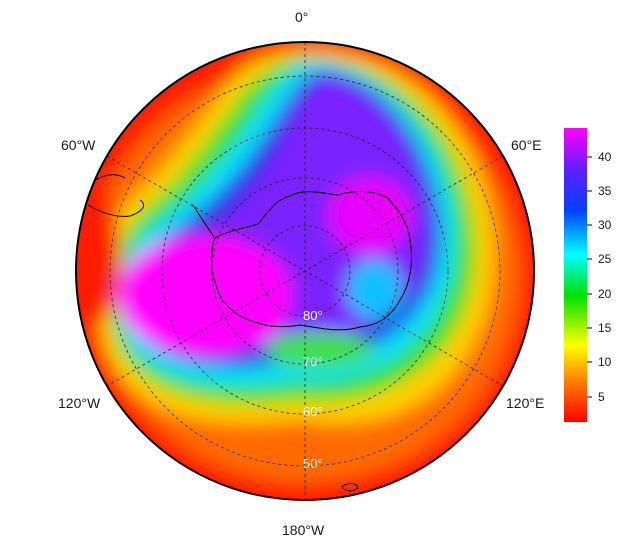 Image resolution: width=625 pixels, height=552 pixels. What do you see at coordinates (605, 362) in the screenshot?
I see `colorbar-tick-10: 10` at bounding box center [605, 362].